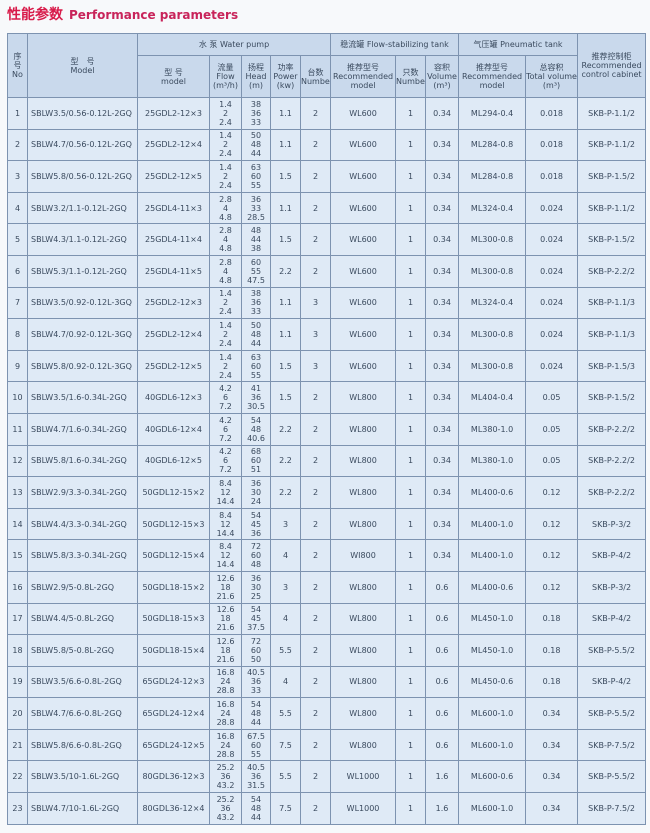  Describe the element at coordinates (82, 650) in the screenshot. I see `cell: SBLW5.8/5-0.8L-2GQ` at that location.